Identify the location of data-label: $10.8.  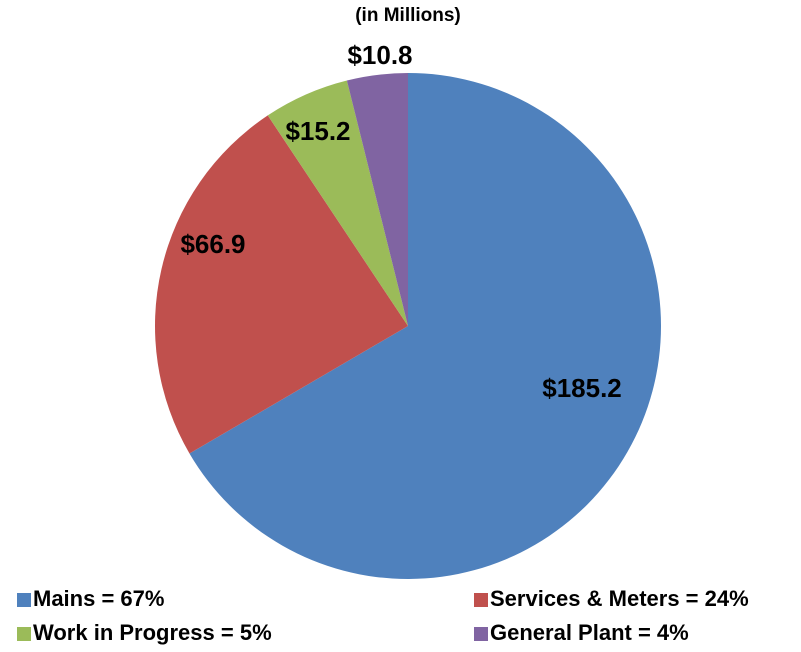
(379, 55).